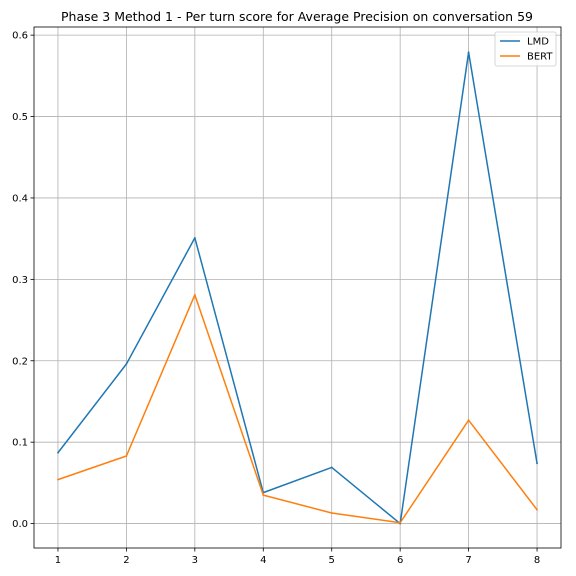 The width and height of the screenshot is (576, 576). Describe the element at coordinates (20, 117) in the screenshot. I see `y-tick-label: 0.5` at that location.